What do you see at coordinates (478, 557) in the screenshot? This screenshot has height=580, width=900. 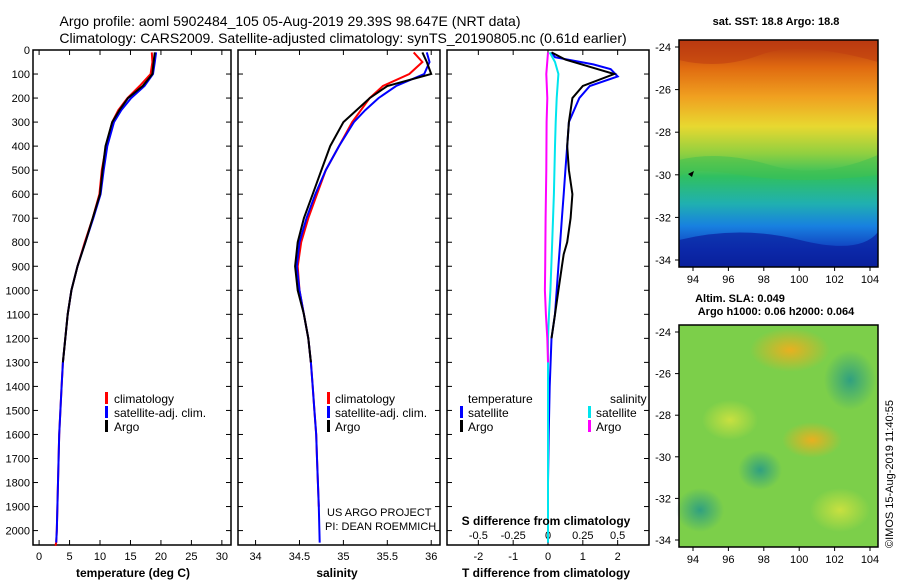 I see `x-tick-label: -2` at bounding box center [478, 557].